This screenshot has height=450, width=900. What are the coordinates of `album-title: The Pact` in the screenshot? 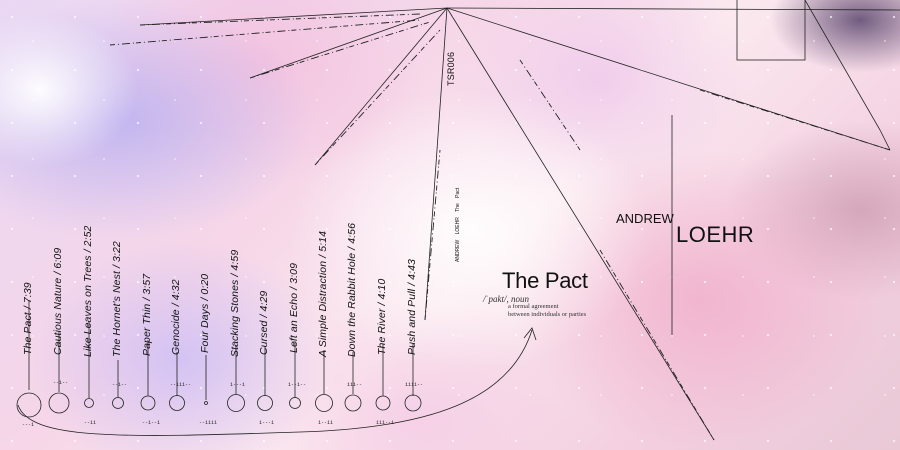 It's located at (545, 280).